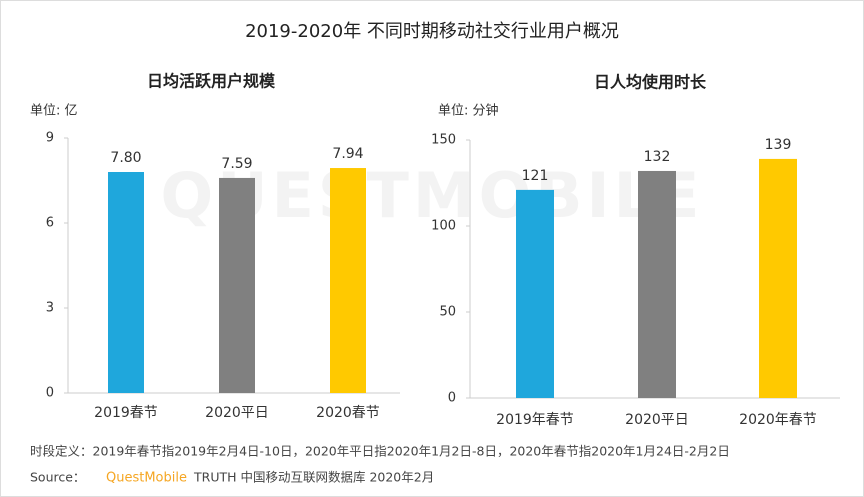 This screenshot has width=864, height=497. I want to click on value-label: 7.80, so click(125, 158).